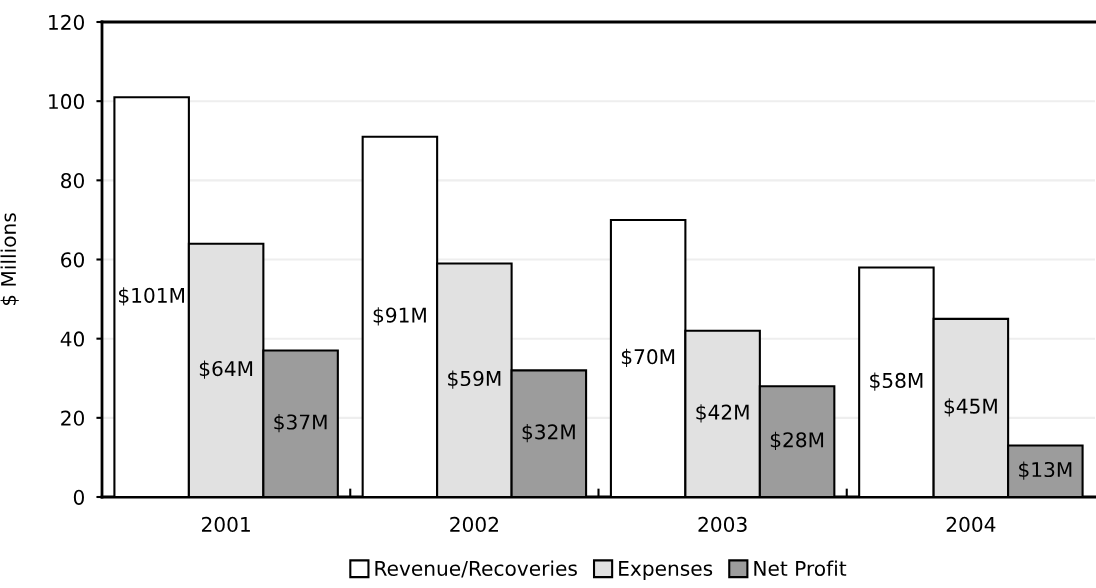 The image size is (1096, 588). I want to click on legend-label: Expenses, so click(666, 570).